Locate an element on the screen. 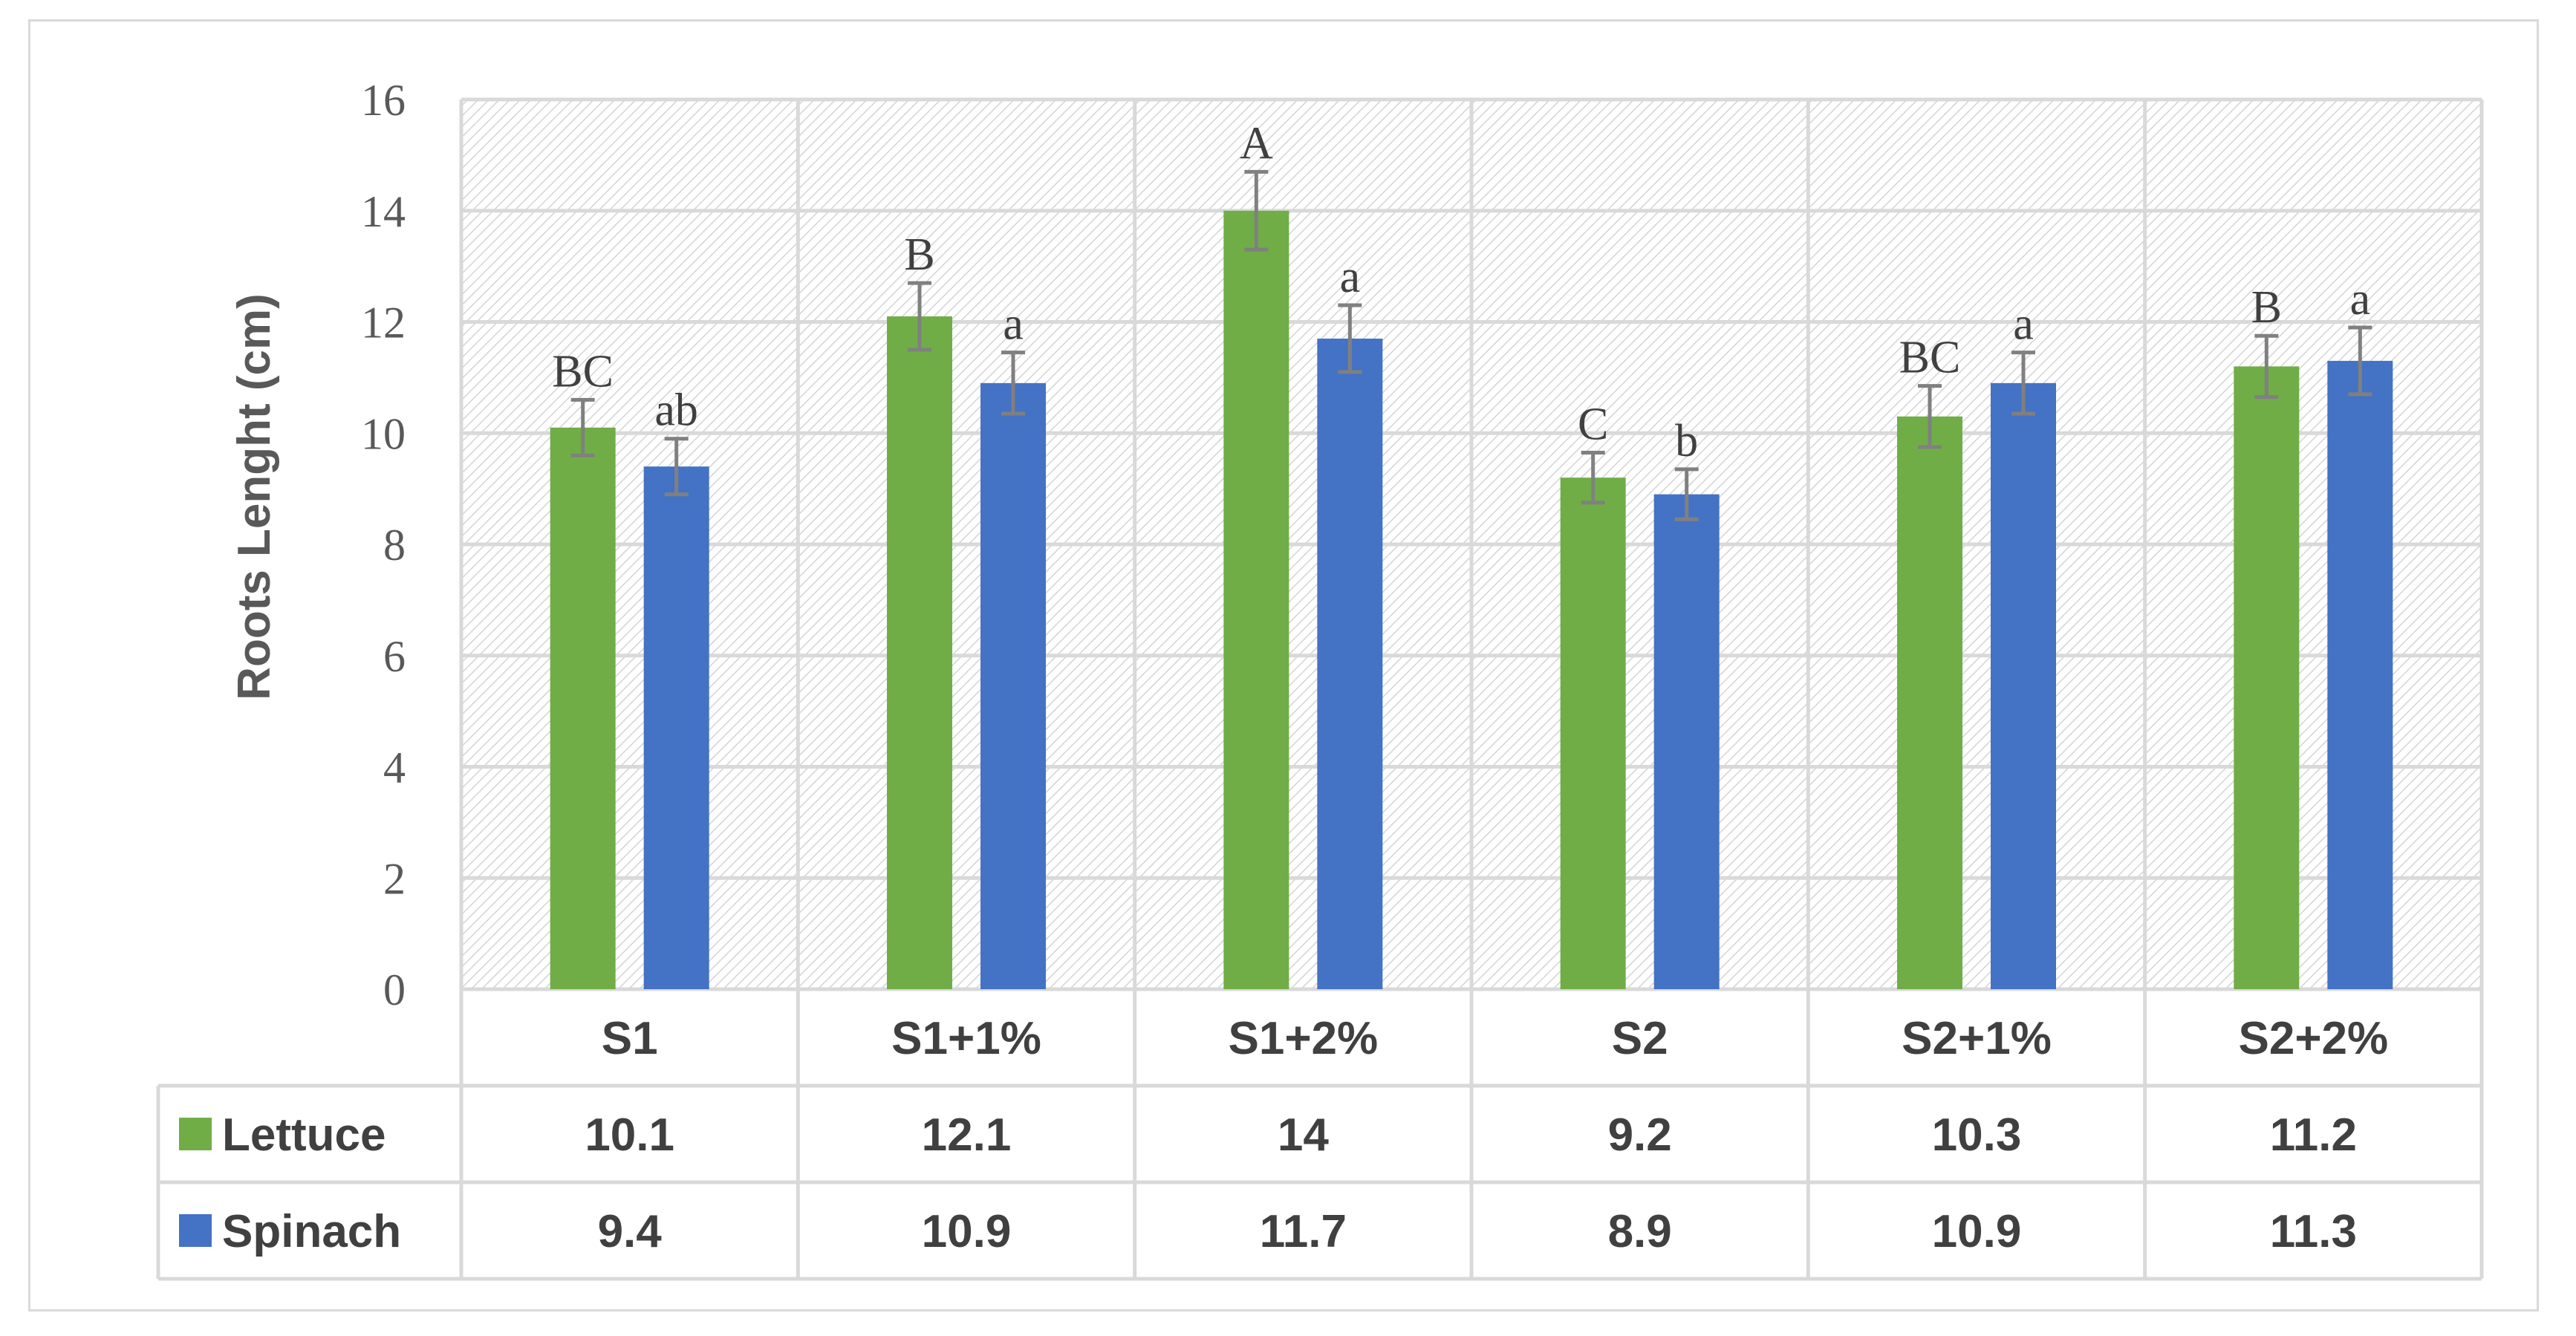 This screenshot has width=2576, height=1336. bar-spinach-S1+2% is located at coordinates (1350, 663).